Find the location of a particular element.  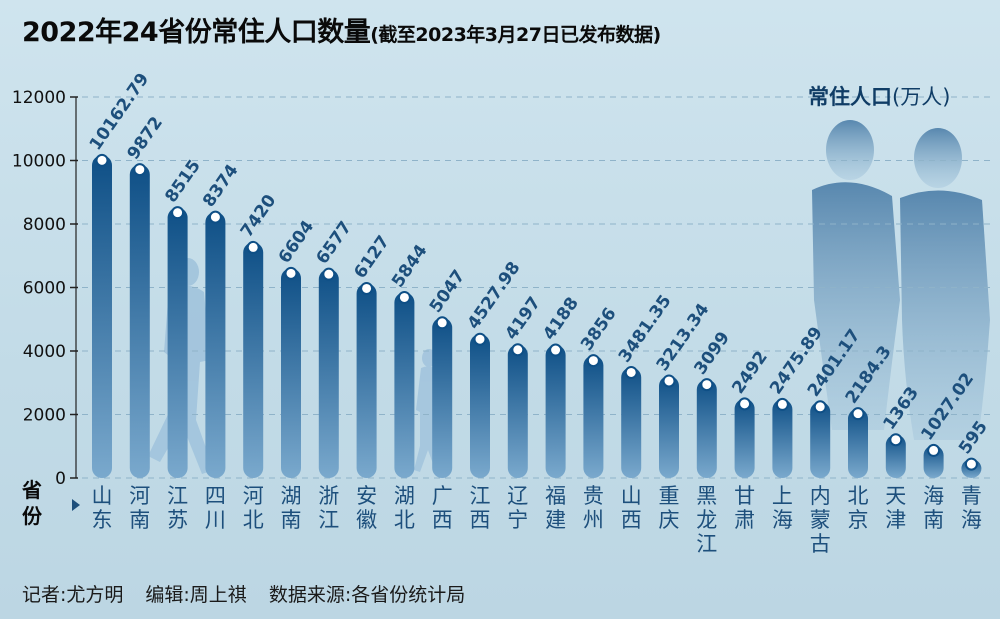

category-label-char: 庆 is located at coordinates (669, 520).